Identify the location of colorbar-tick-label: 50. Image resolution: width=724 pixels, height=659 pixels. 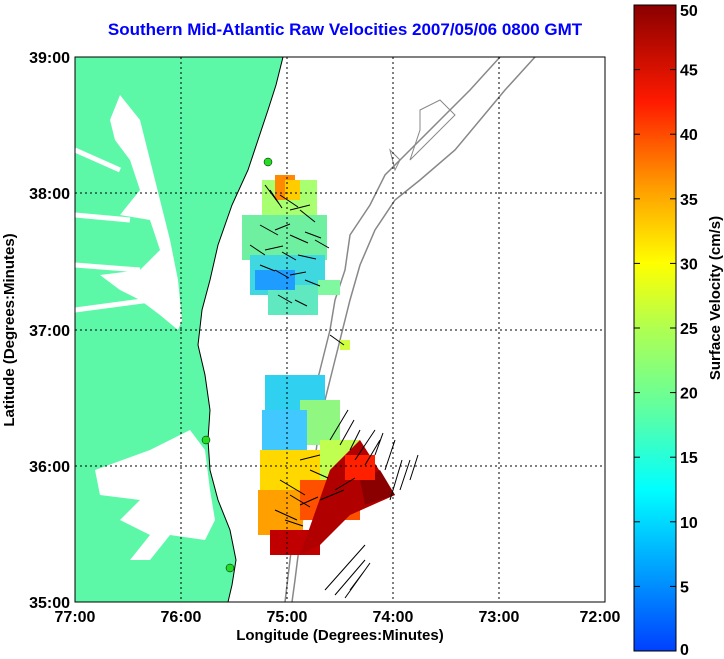
(689, 11).